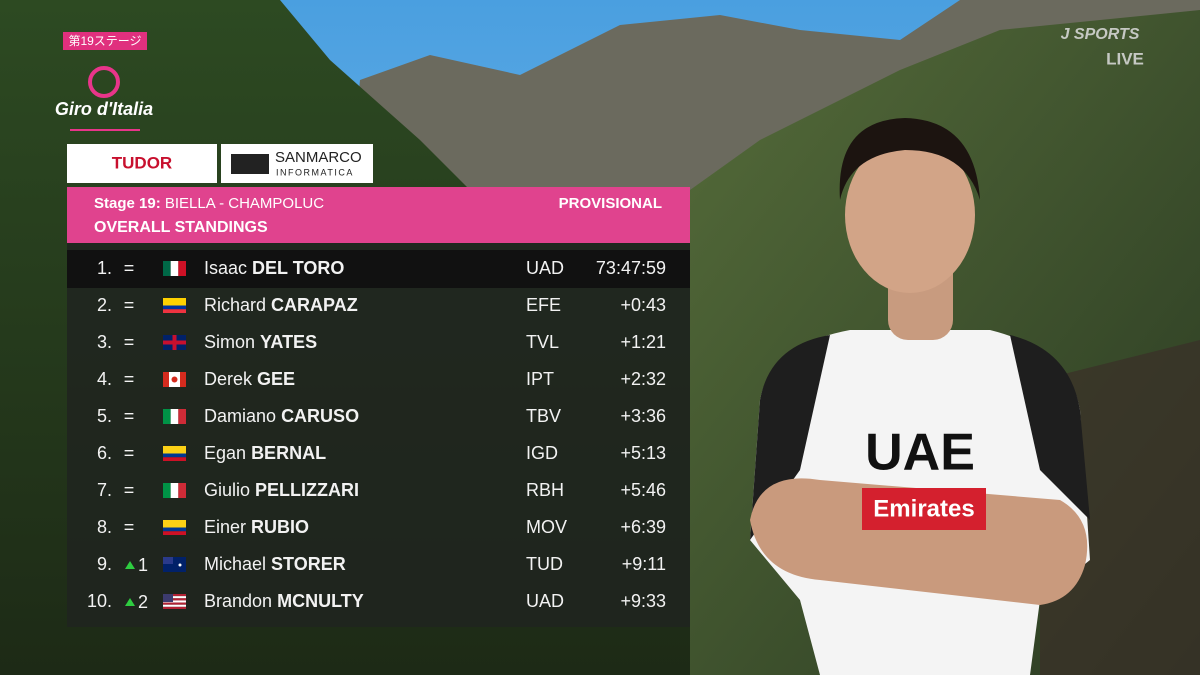  I want to click on rank: 10., so click(99, 601).